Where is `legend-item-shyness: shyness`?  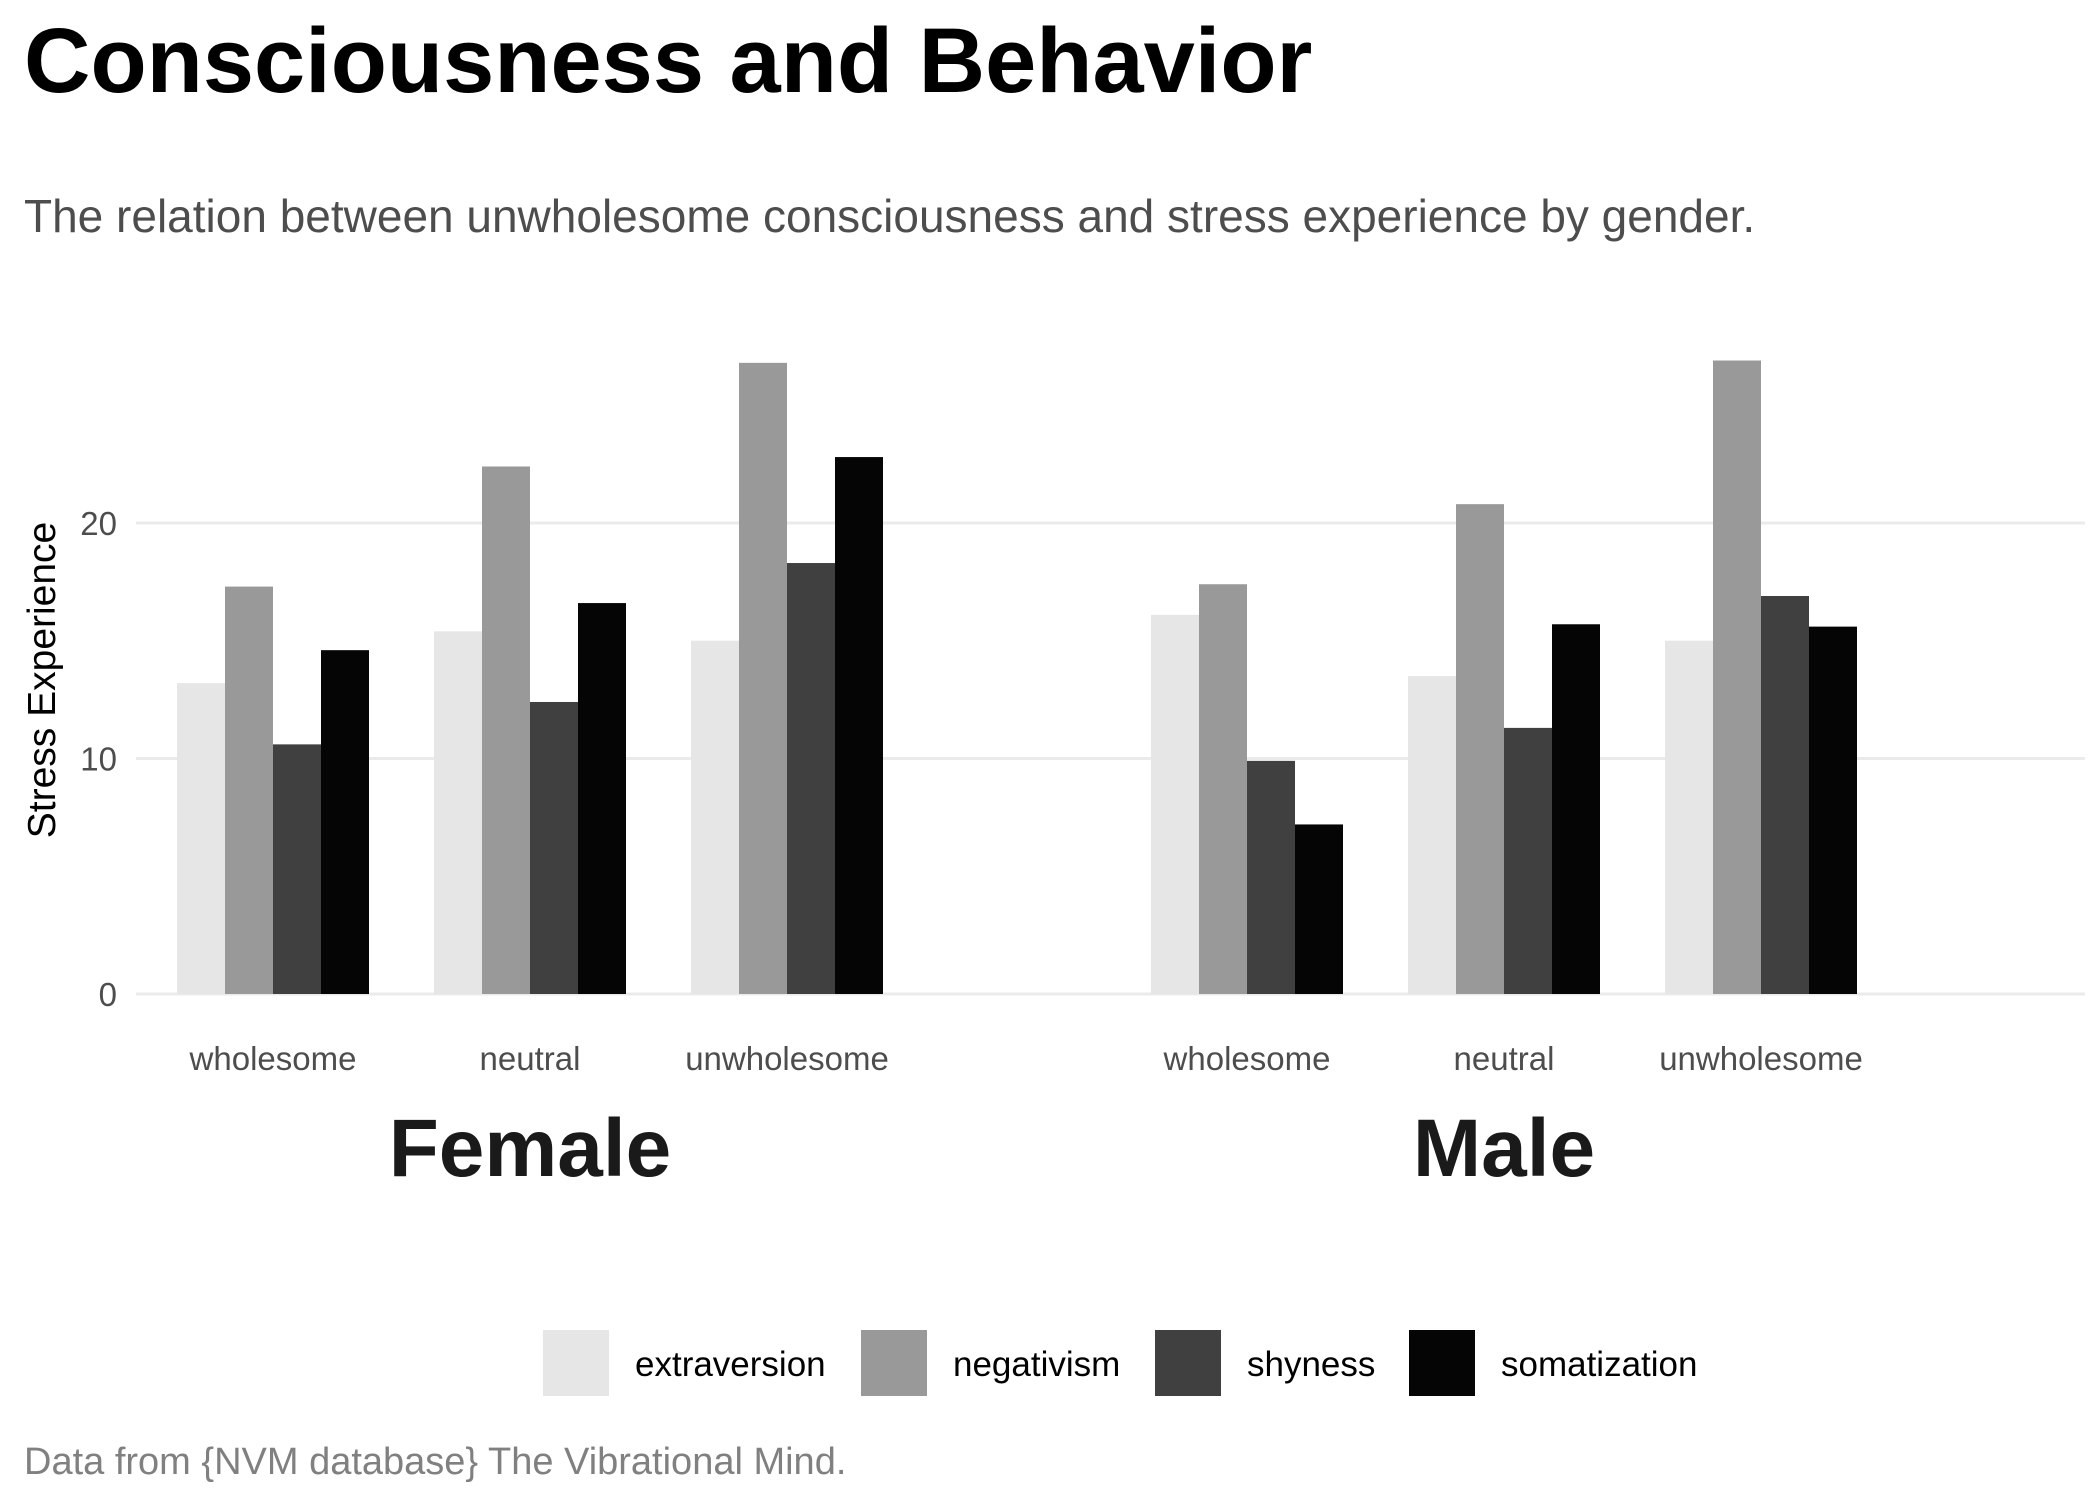
legend-item-shyness: shyness is located at coordinates (1265, 1363).